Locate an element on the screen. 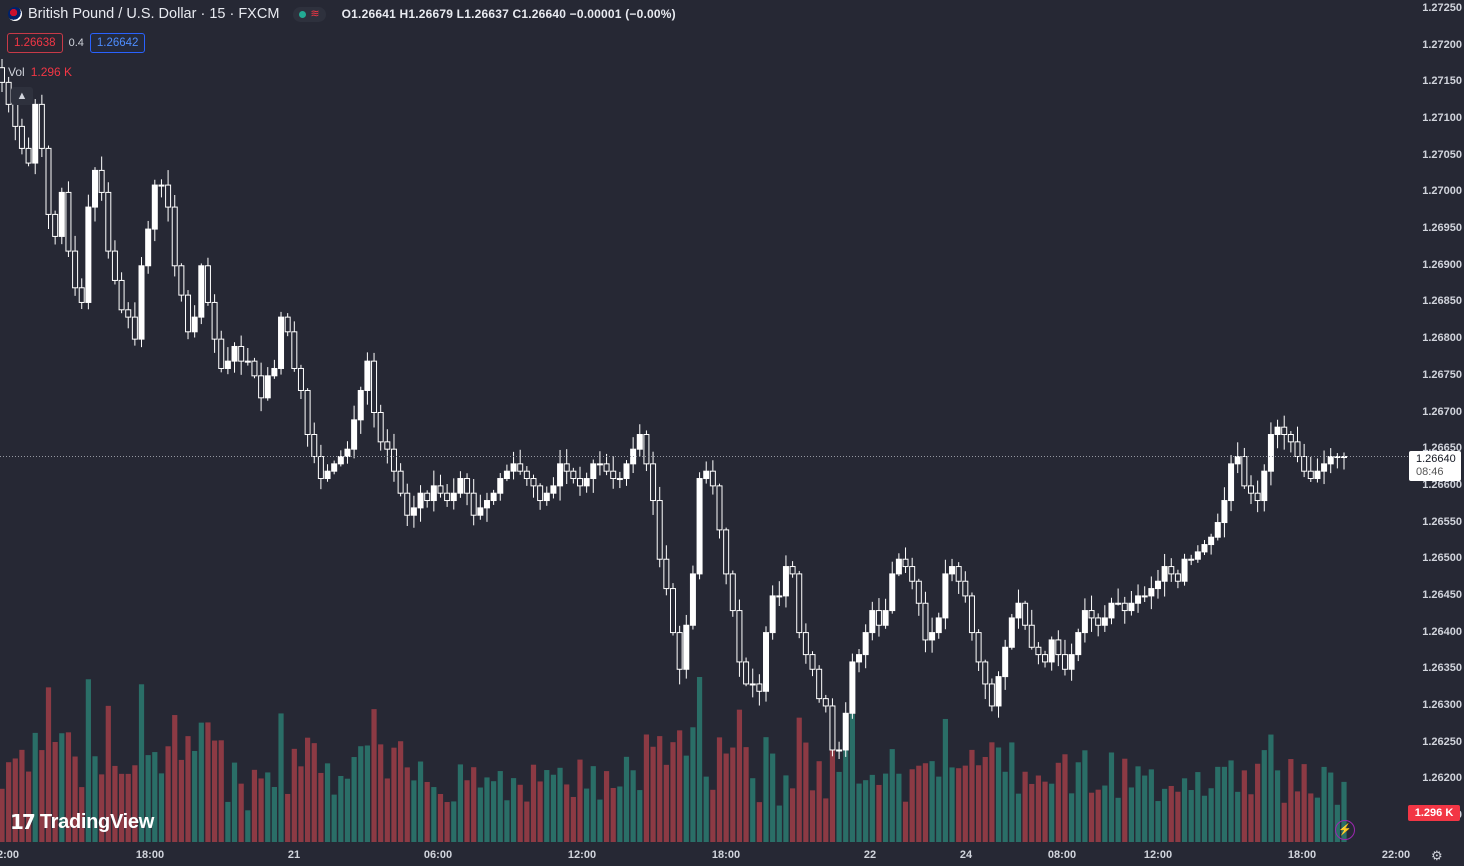 This screenshot has height=866, width=1464. tradingview-logo: 17 TradingView is located at coordinates (82, 822).